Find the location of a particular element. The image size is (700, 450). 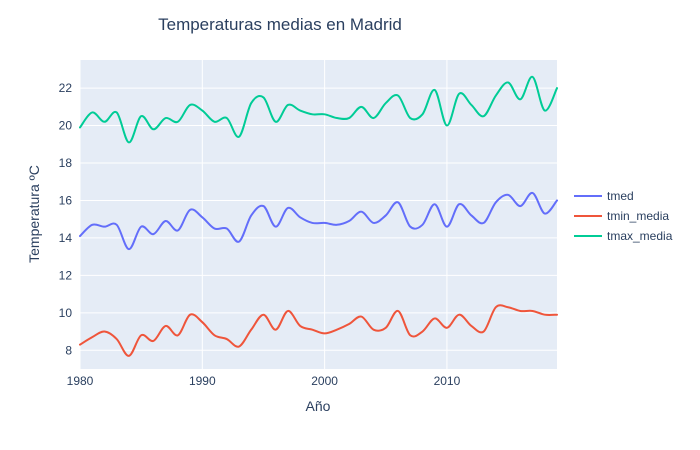

x-axis-label: Año is located at coordinates (318, 406).